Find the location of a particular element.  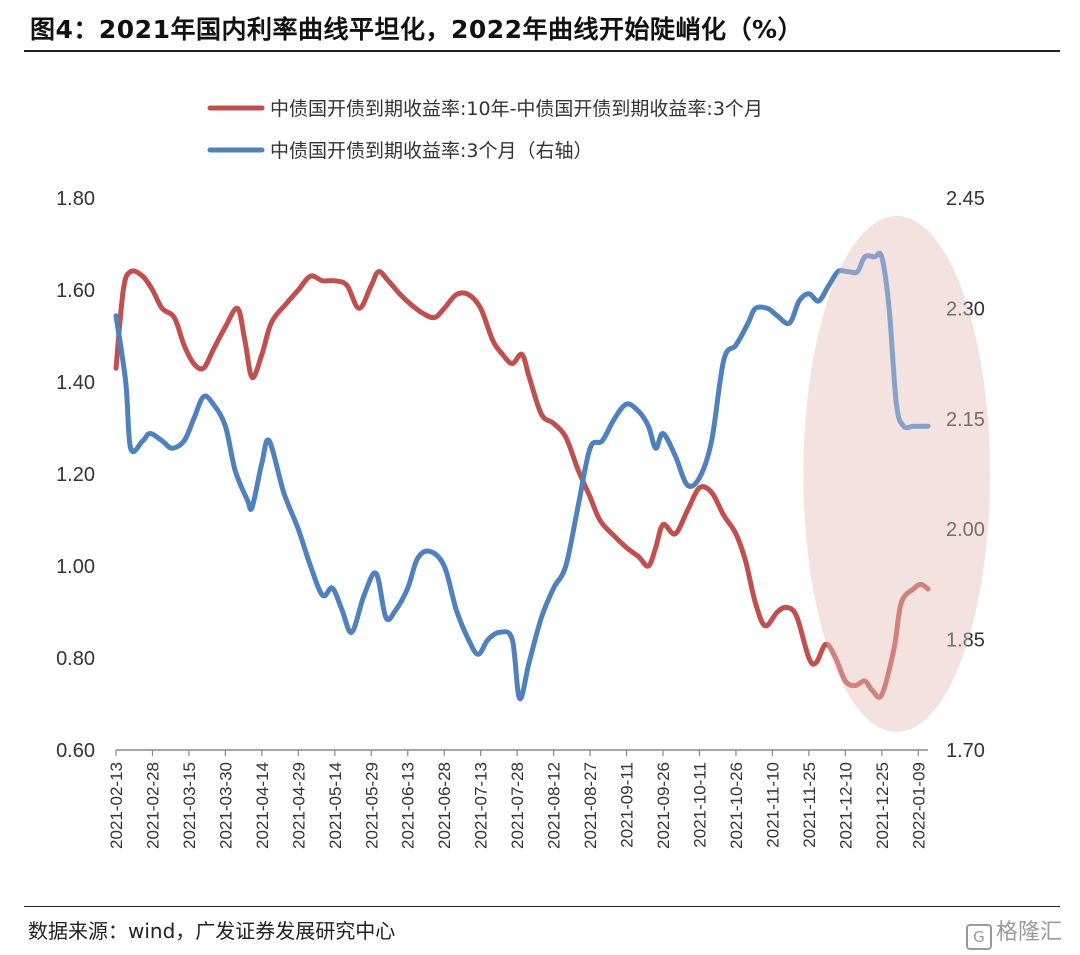

watermark: G 格隆汇 is located at coordinates (1013, 932).